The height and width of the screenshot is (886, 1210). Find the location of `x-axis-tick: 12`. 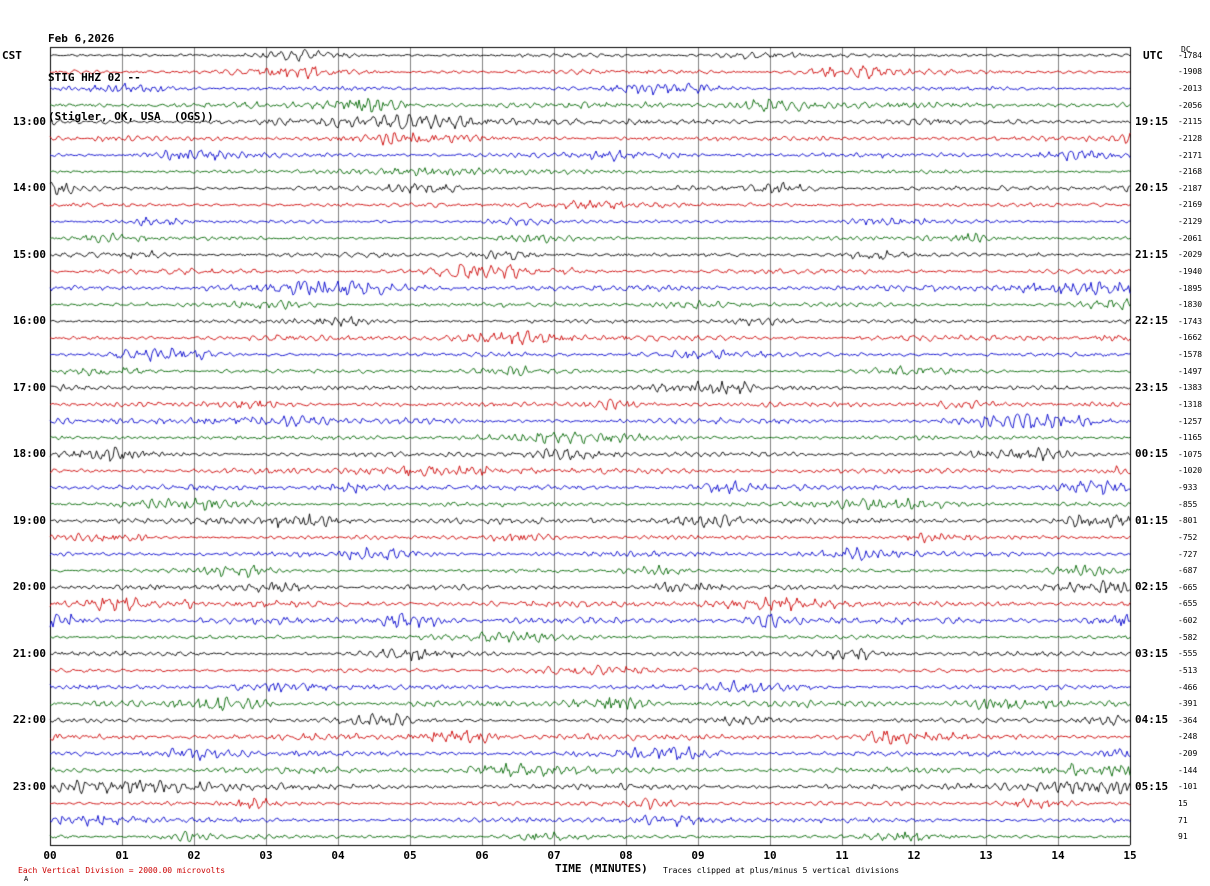

x-axis-tick: 12 is located at coordinates (914, 855).